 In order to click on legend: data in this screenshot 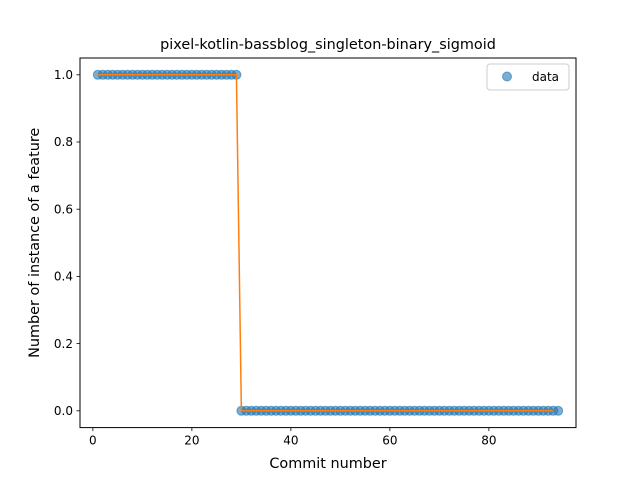, I will do `click(528, 77)`.